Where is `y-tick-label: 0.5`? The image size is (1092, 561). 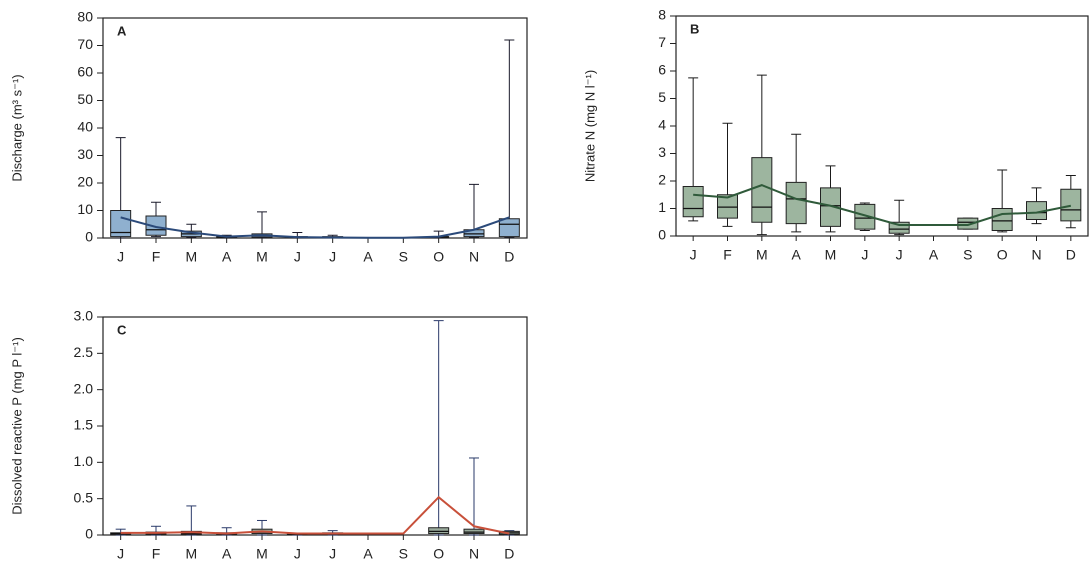
y-tick-label: 0.5 is located at coordinates (84, 497).